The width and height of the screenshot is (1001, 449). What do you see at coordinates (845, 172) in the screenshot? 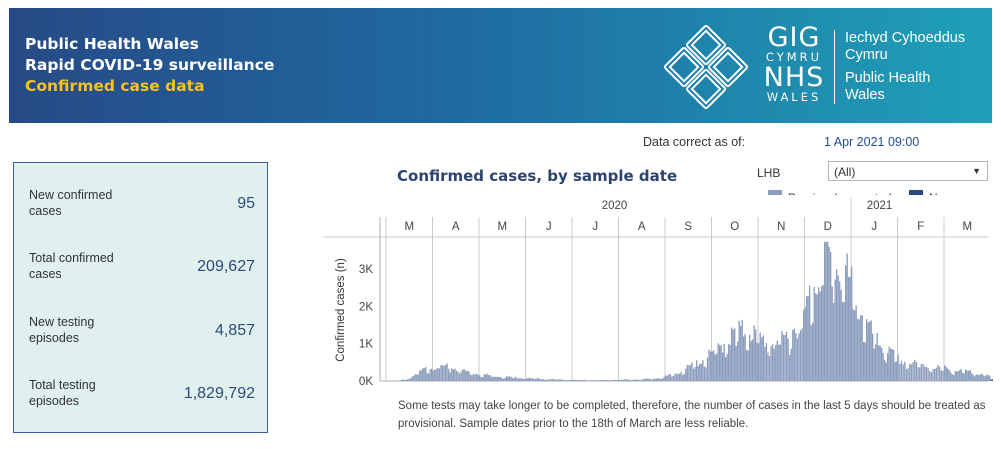
I see `lhb-filter-value: (All)` at bounding box center [845, 172].